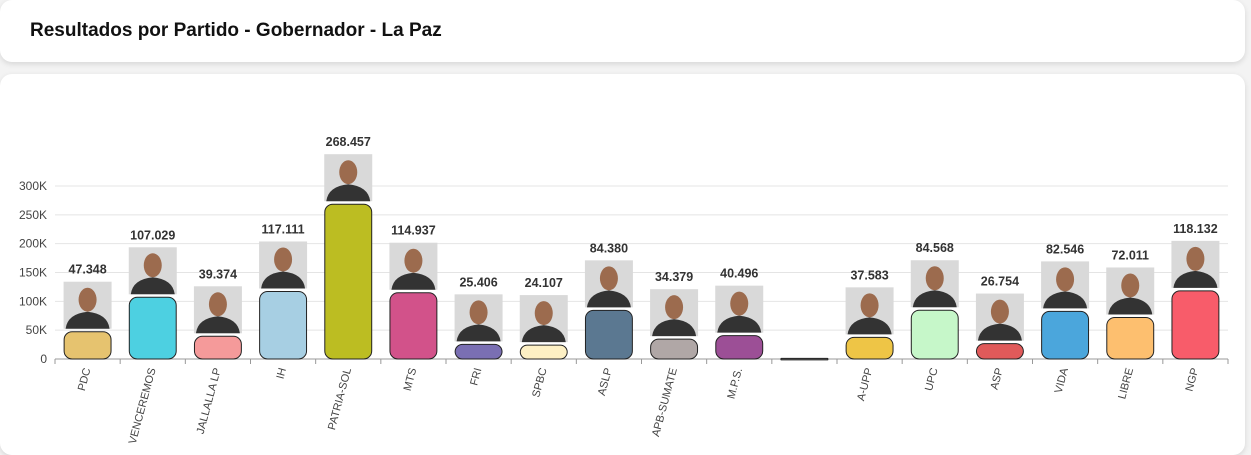 The image size is (1251, 455). What do you see at coordinates (209, 401) in the screenshot?
I see `x-tick-label: JALLALLA LP` at bounding box center [209, 401].